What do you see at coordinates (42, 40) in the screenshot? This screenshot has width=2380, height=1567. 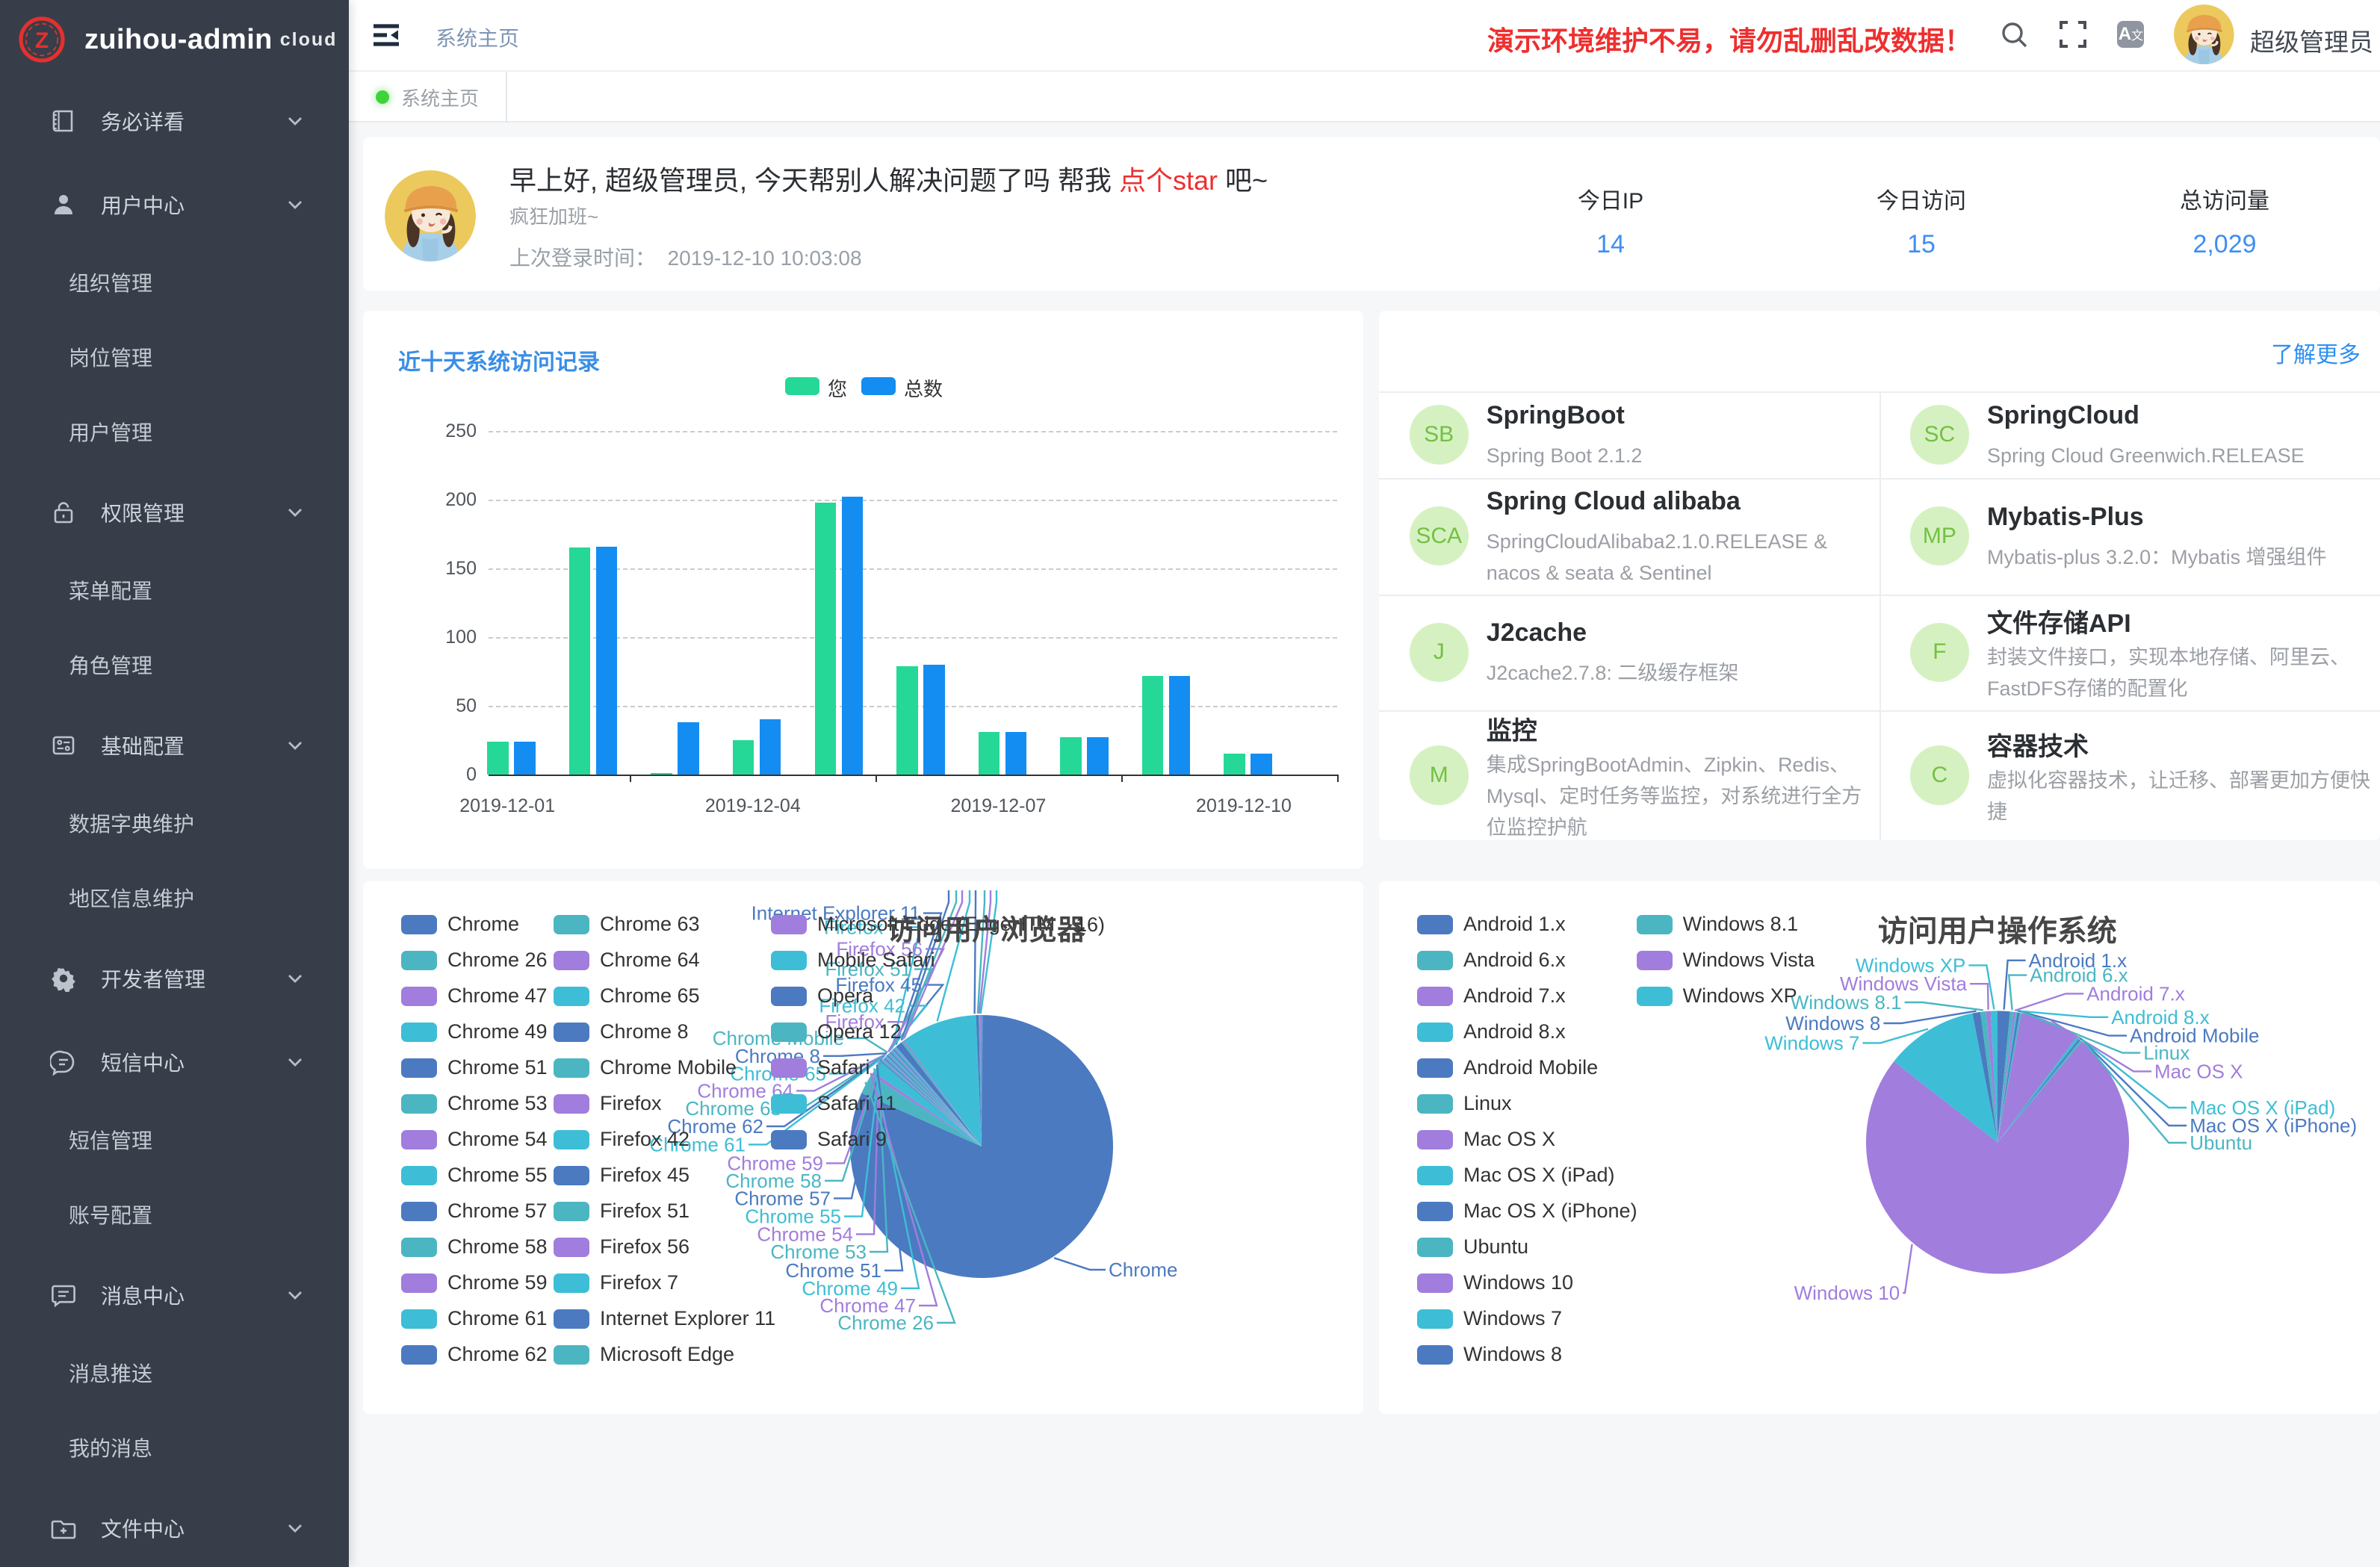 I see `svg-text: Z` at bounding box center [42, 40].